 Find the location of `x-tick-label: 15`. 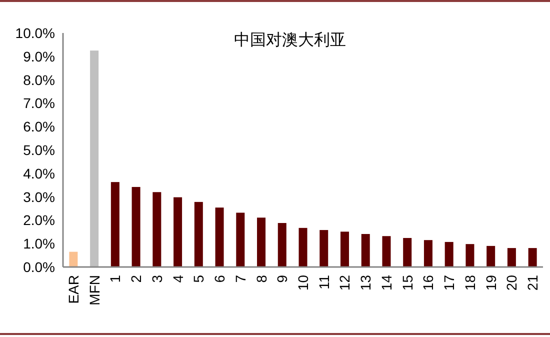

x-tick-label: 15 is located at coordinates (407, 282).